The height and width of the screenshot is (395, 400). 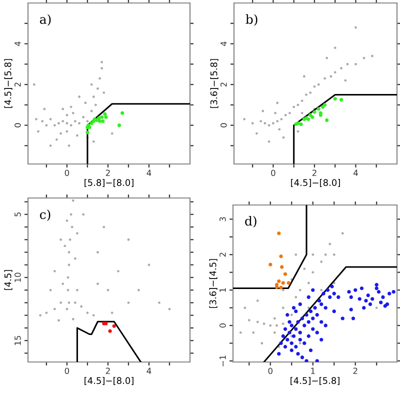 What do you see at coordinates (17, 277) in the screenshot?
I see `y-tick-label: 10` at bounding box center [17, 277].